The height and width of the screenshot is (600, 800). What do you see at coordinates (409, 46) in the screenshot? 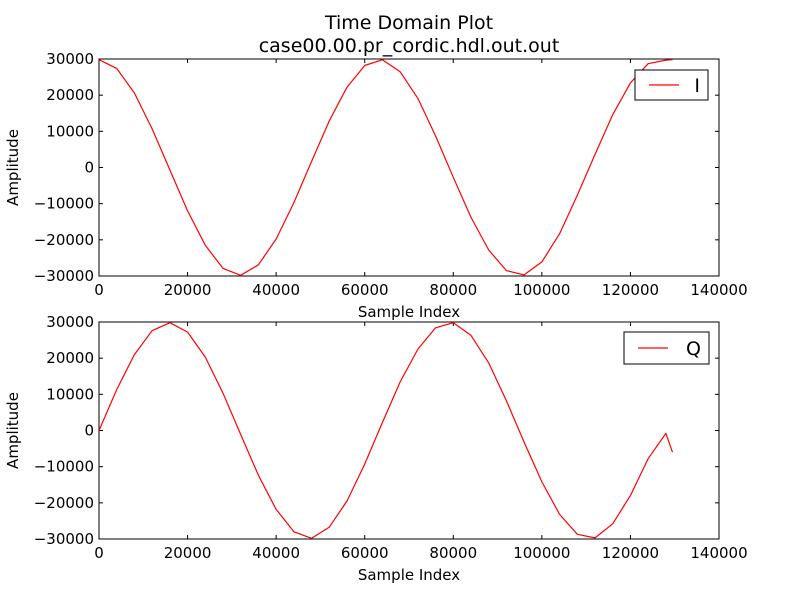
I see `figure-subtitle: case00.00.pr_cordic.hdl.out.out` at bounding box center [409, 46].